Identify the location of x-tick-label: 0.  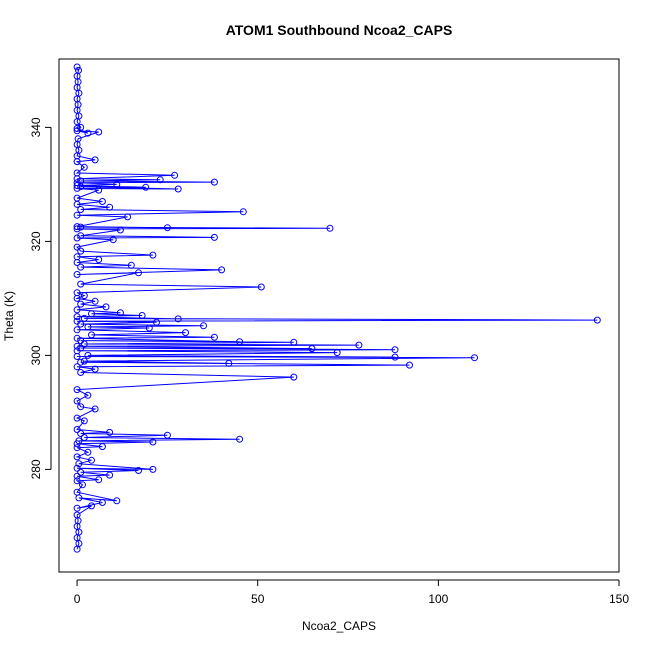
(77, 599).